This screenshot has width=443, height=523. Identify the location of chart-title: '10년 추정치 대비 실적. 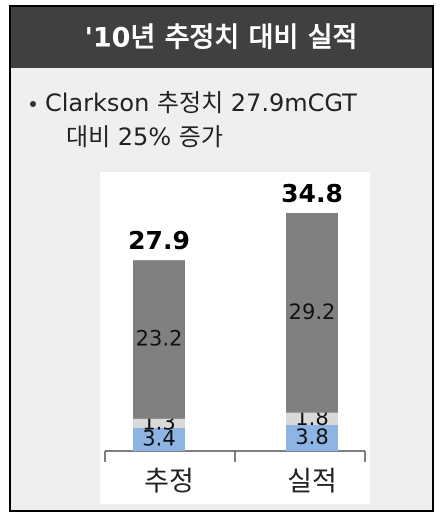
(221, 38).